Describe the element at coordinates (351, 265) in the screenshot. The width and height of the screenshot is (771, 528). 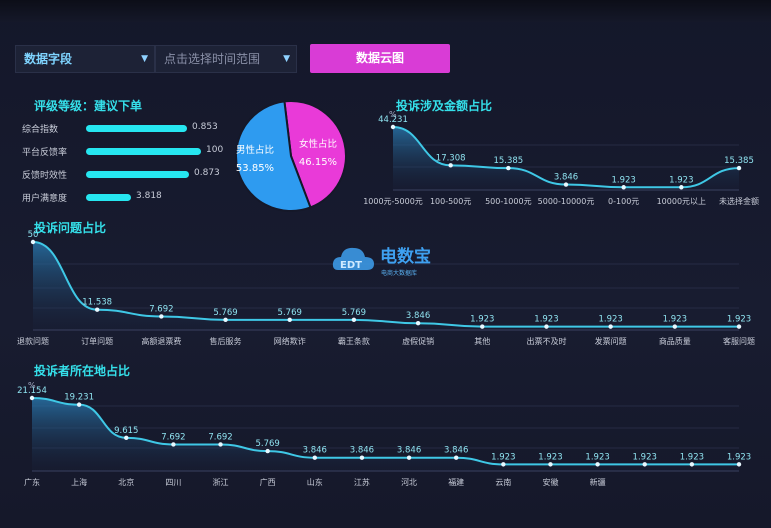
I see `svg-text: EDT` at that location.